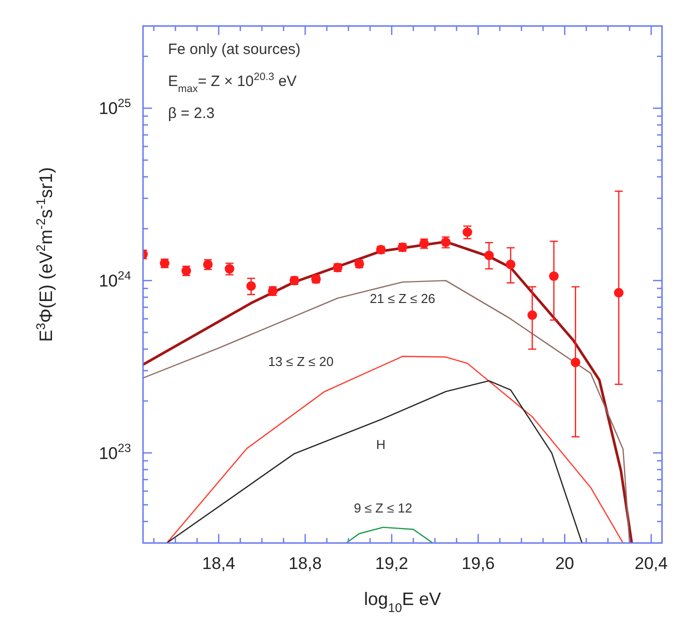  I want to click on x-tick-label: 20,4, so click(651, 563).